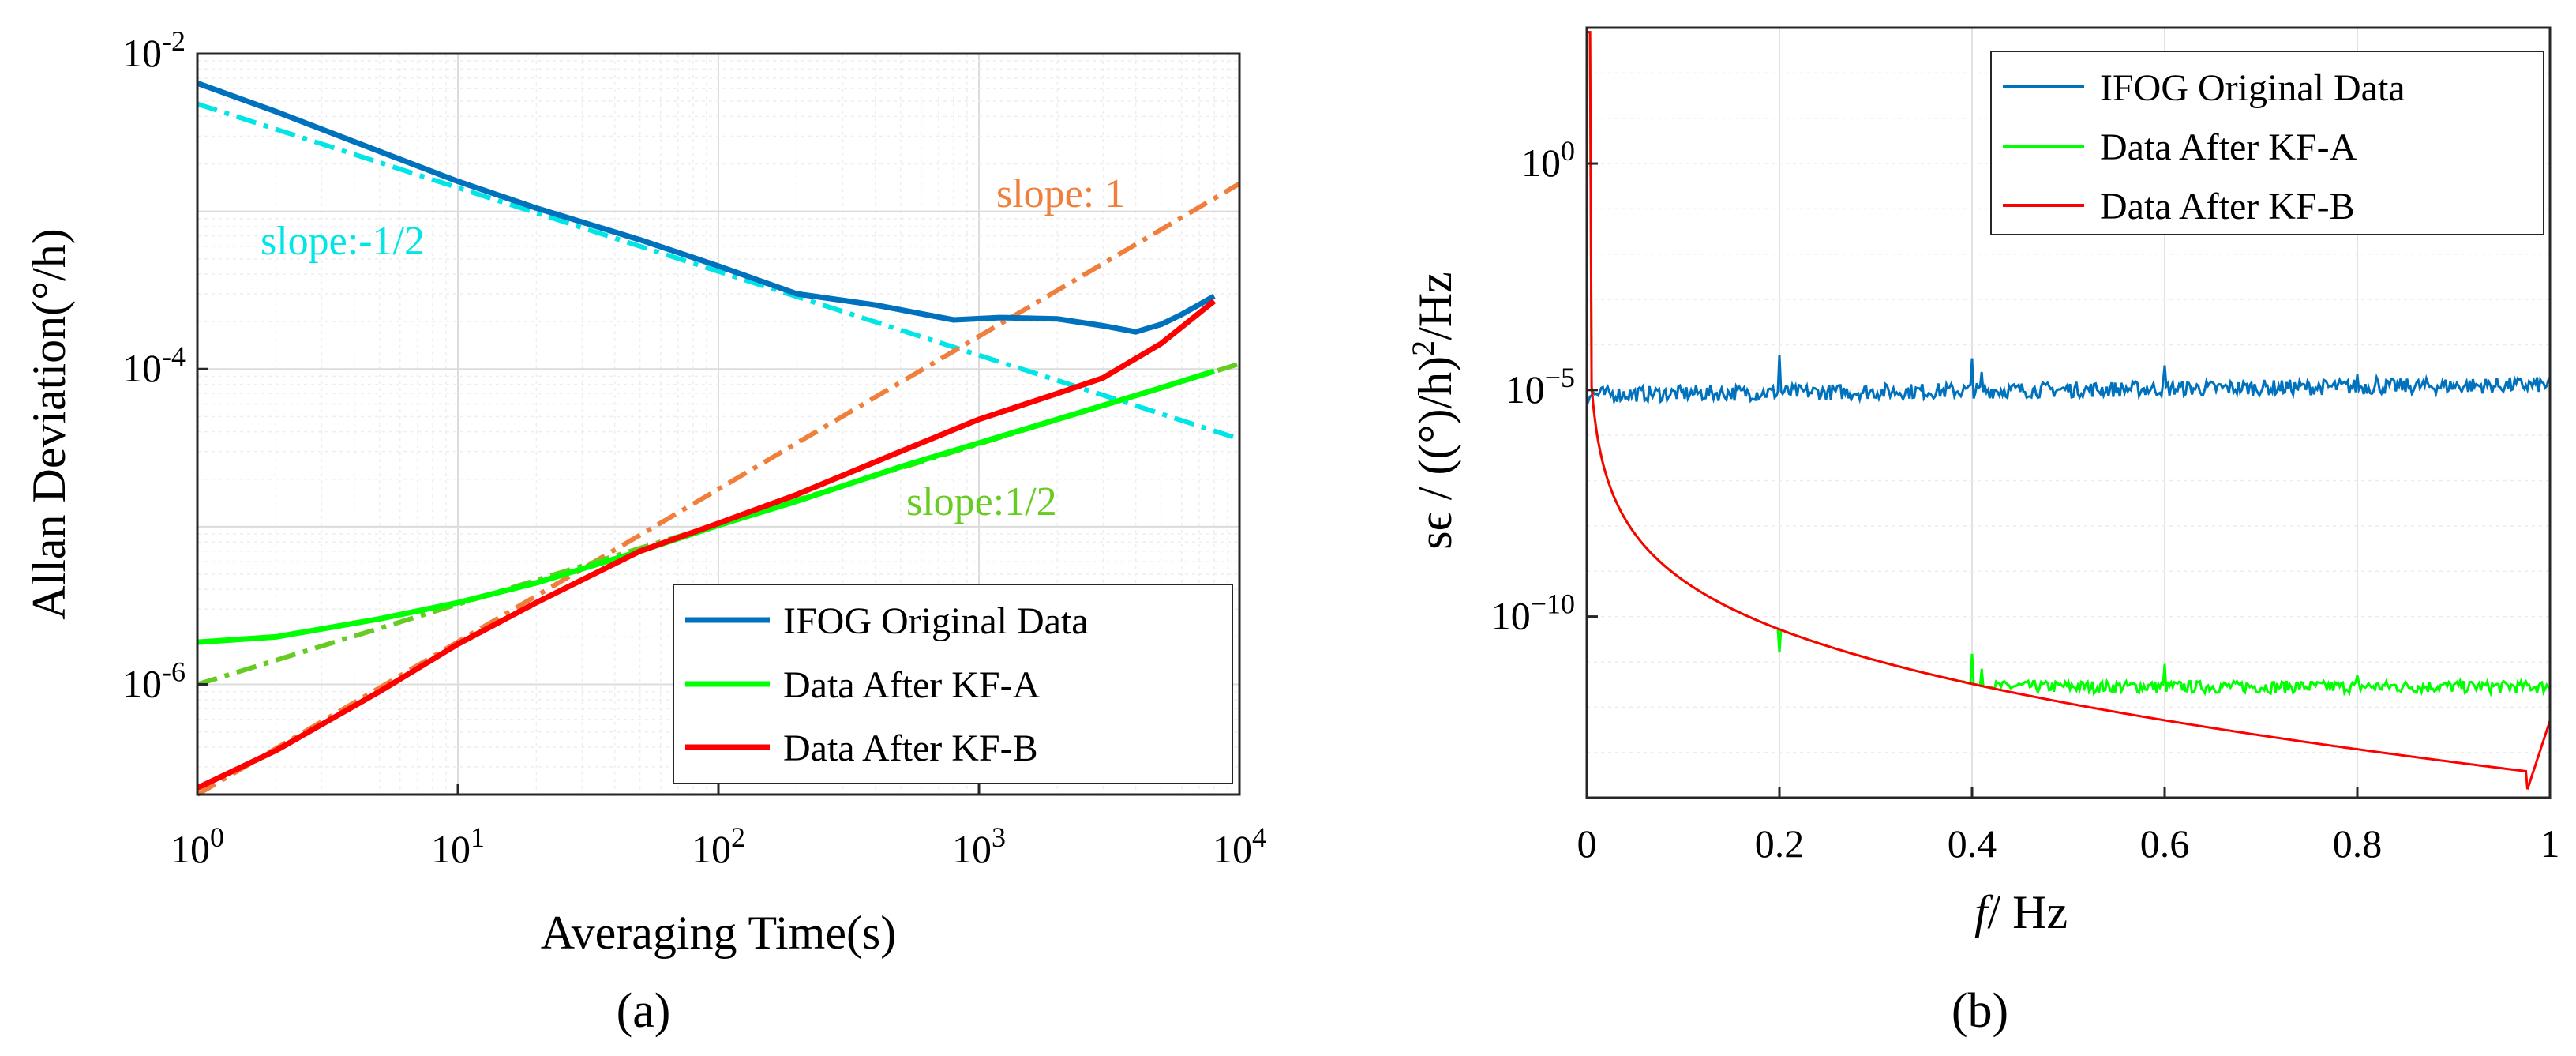 Image resolution: width=2576 pixels, height=1056 pixels. I want to click on y-tick-label-b-2: 10⁰, so click(1548, 160).